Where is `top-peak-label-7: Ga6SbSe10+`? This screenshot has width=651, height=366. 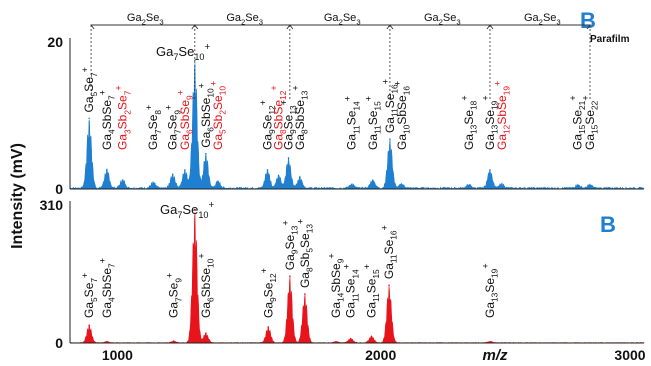 top-peak-label-7: Ga6SbSe10+ is located at coordinates (205, 115).